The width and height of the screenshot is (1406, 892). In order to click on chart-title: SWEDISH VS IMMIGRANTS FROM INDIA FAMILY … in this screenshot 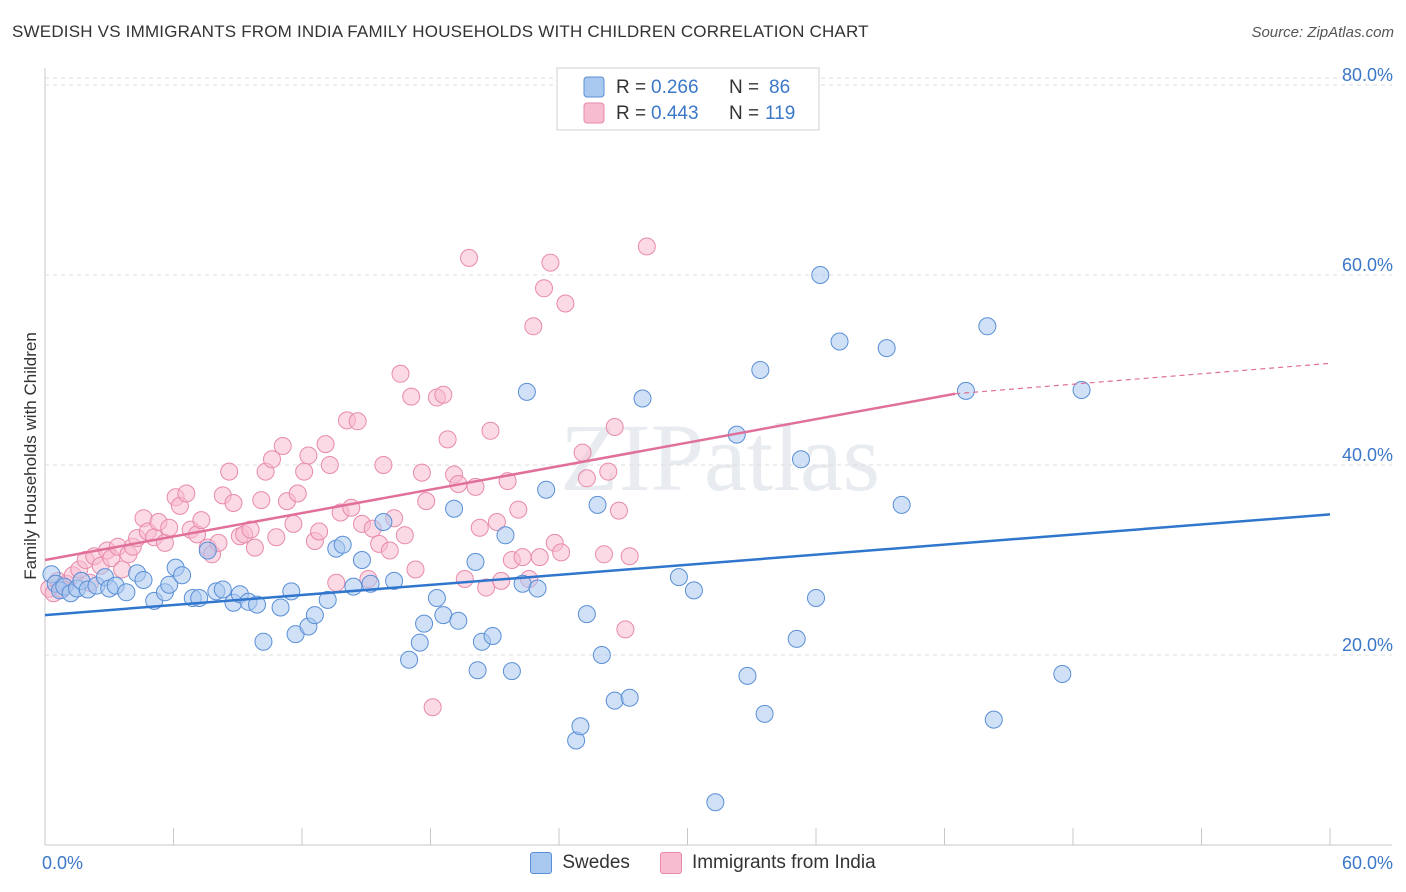, I will do `click(440, 31)`.